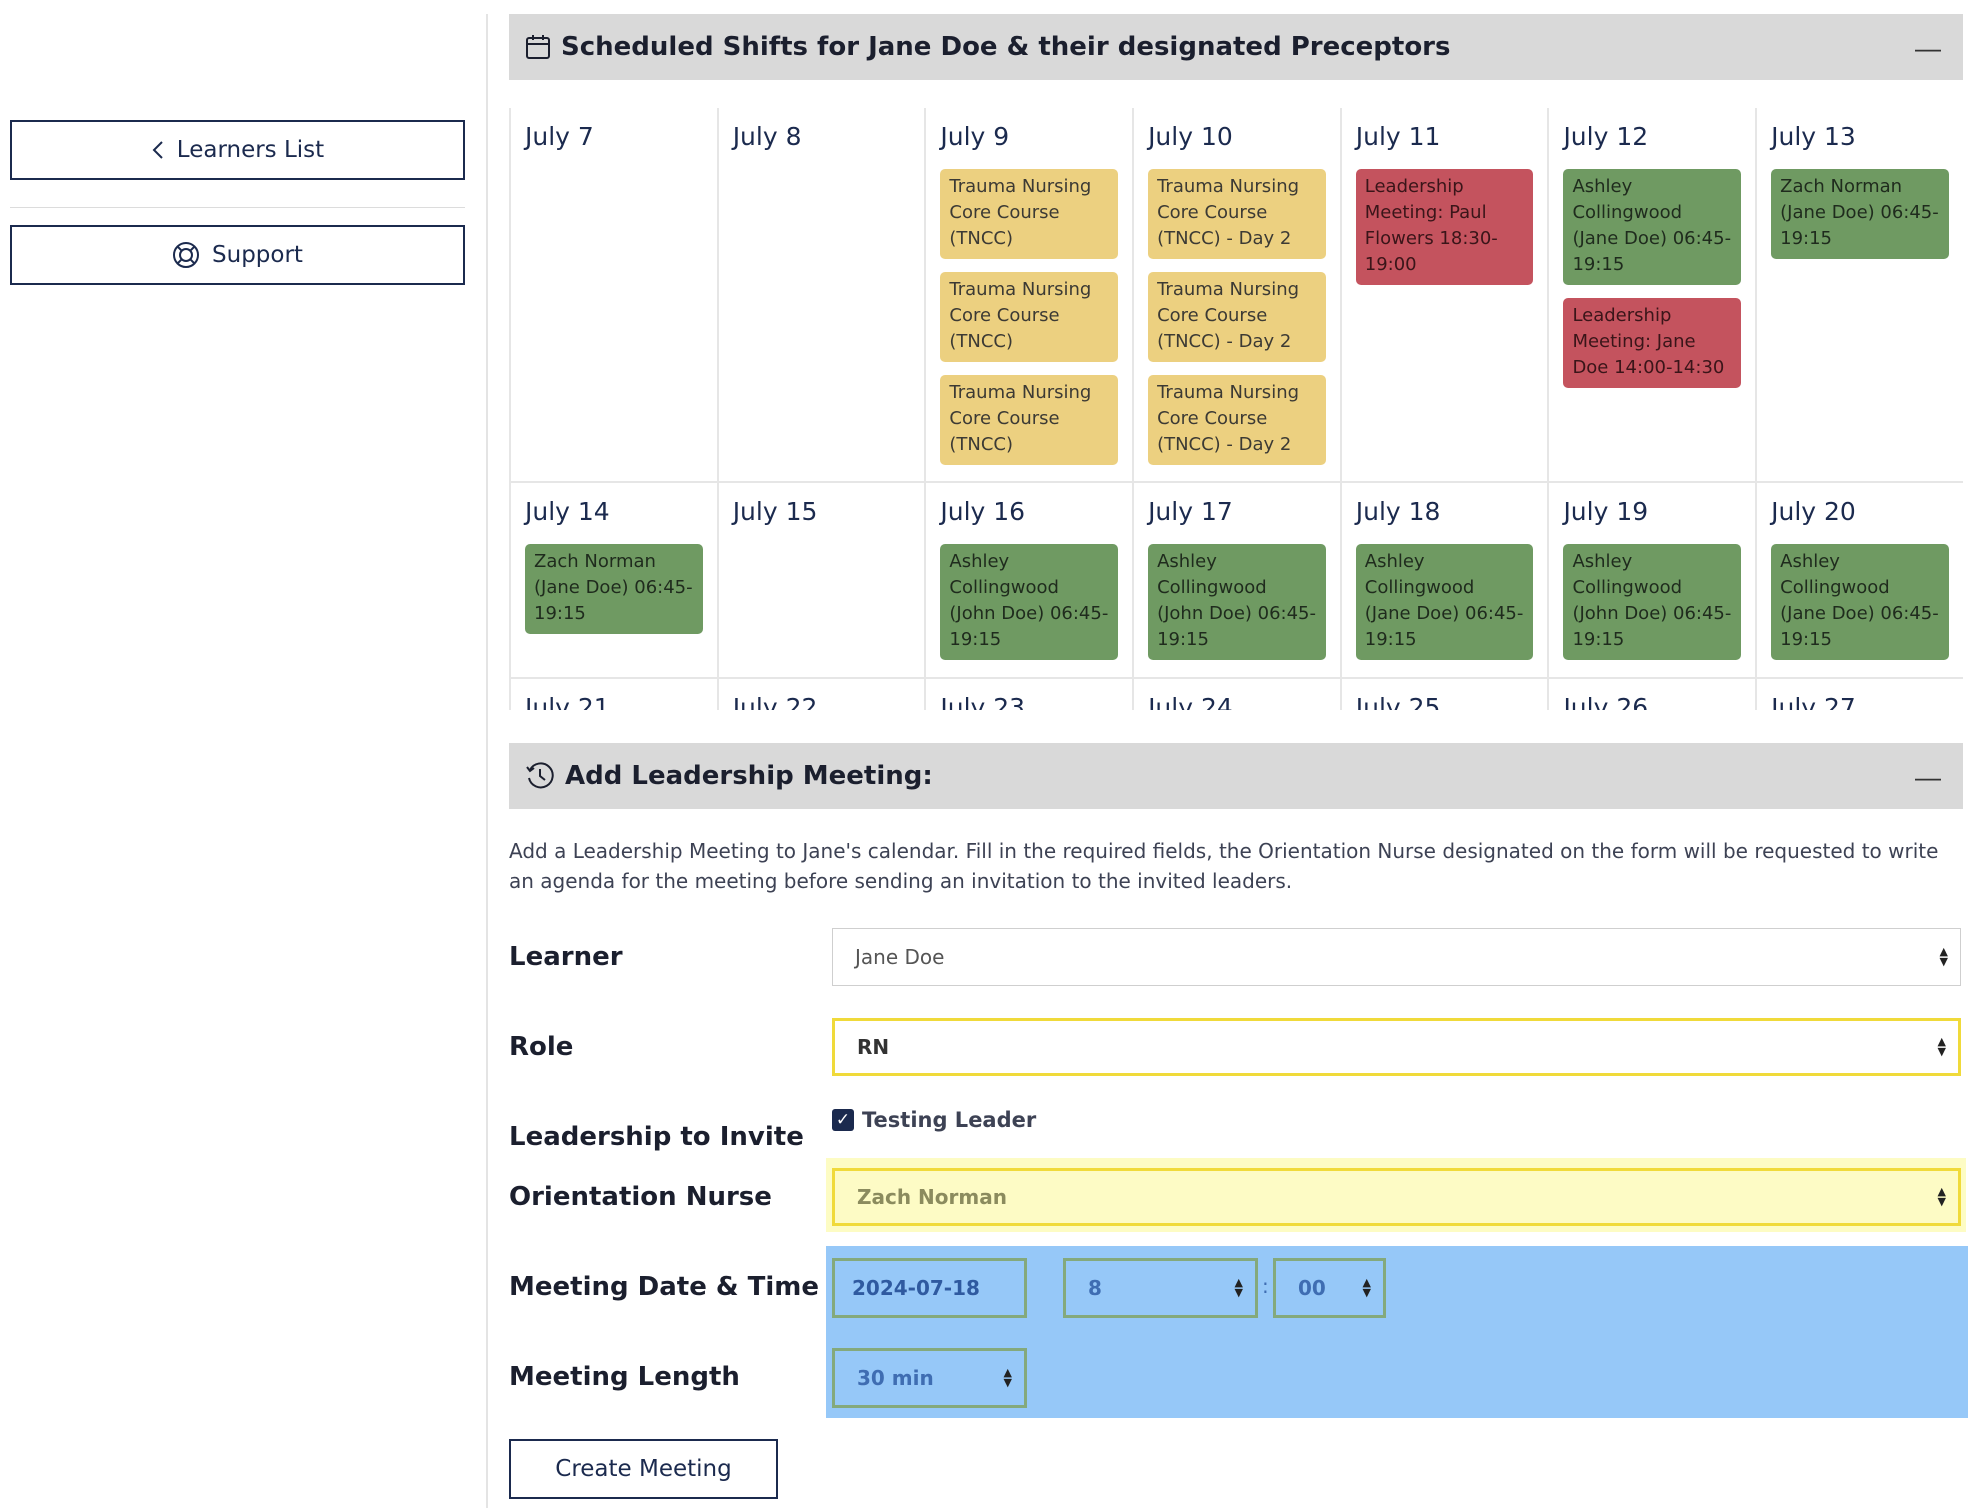  What do you see at coordinates (1160, 1288) in the screenshot?
I see `hour-select: 8 ▲ ▼` at bounding box center [1160, 1288].